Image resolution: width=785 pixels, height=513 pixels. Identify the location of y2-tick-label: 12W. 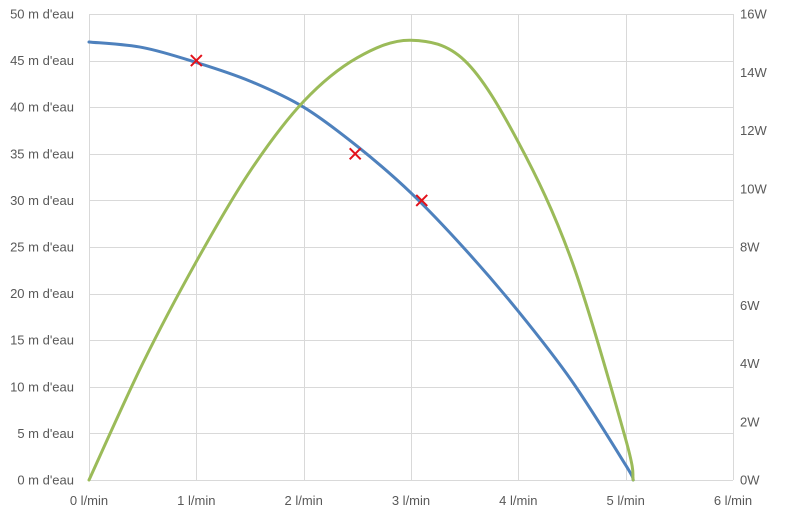
(753, 130).